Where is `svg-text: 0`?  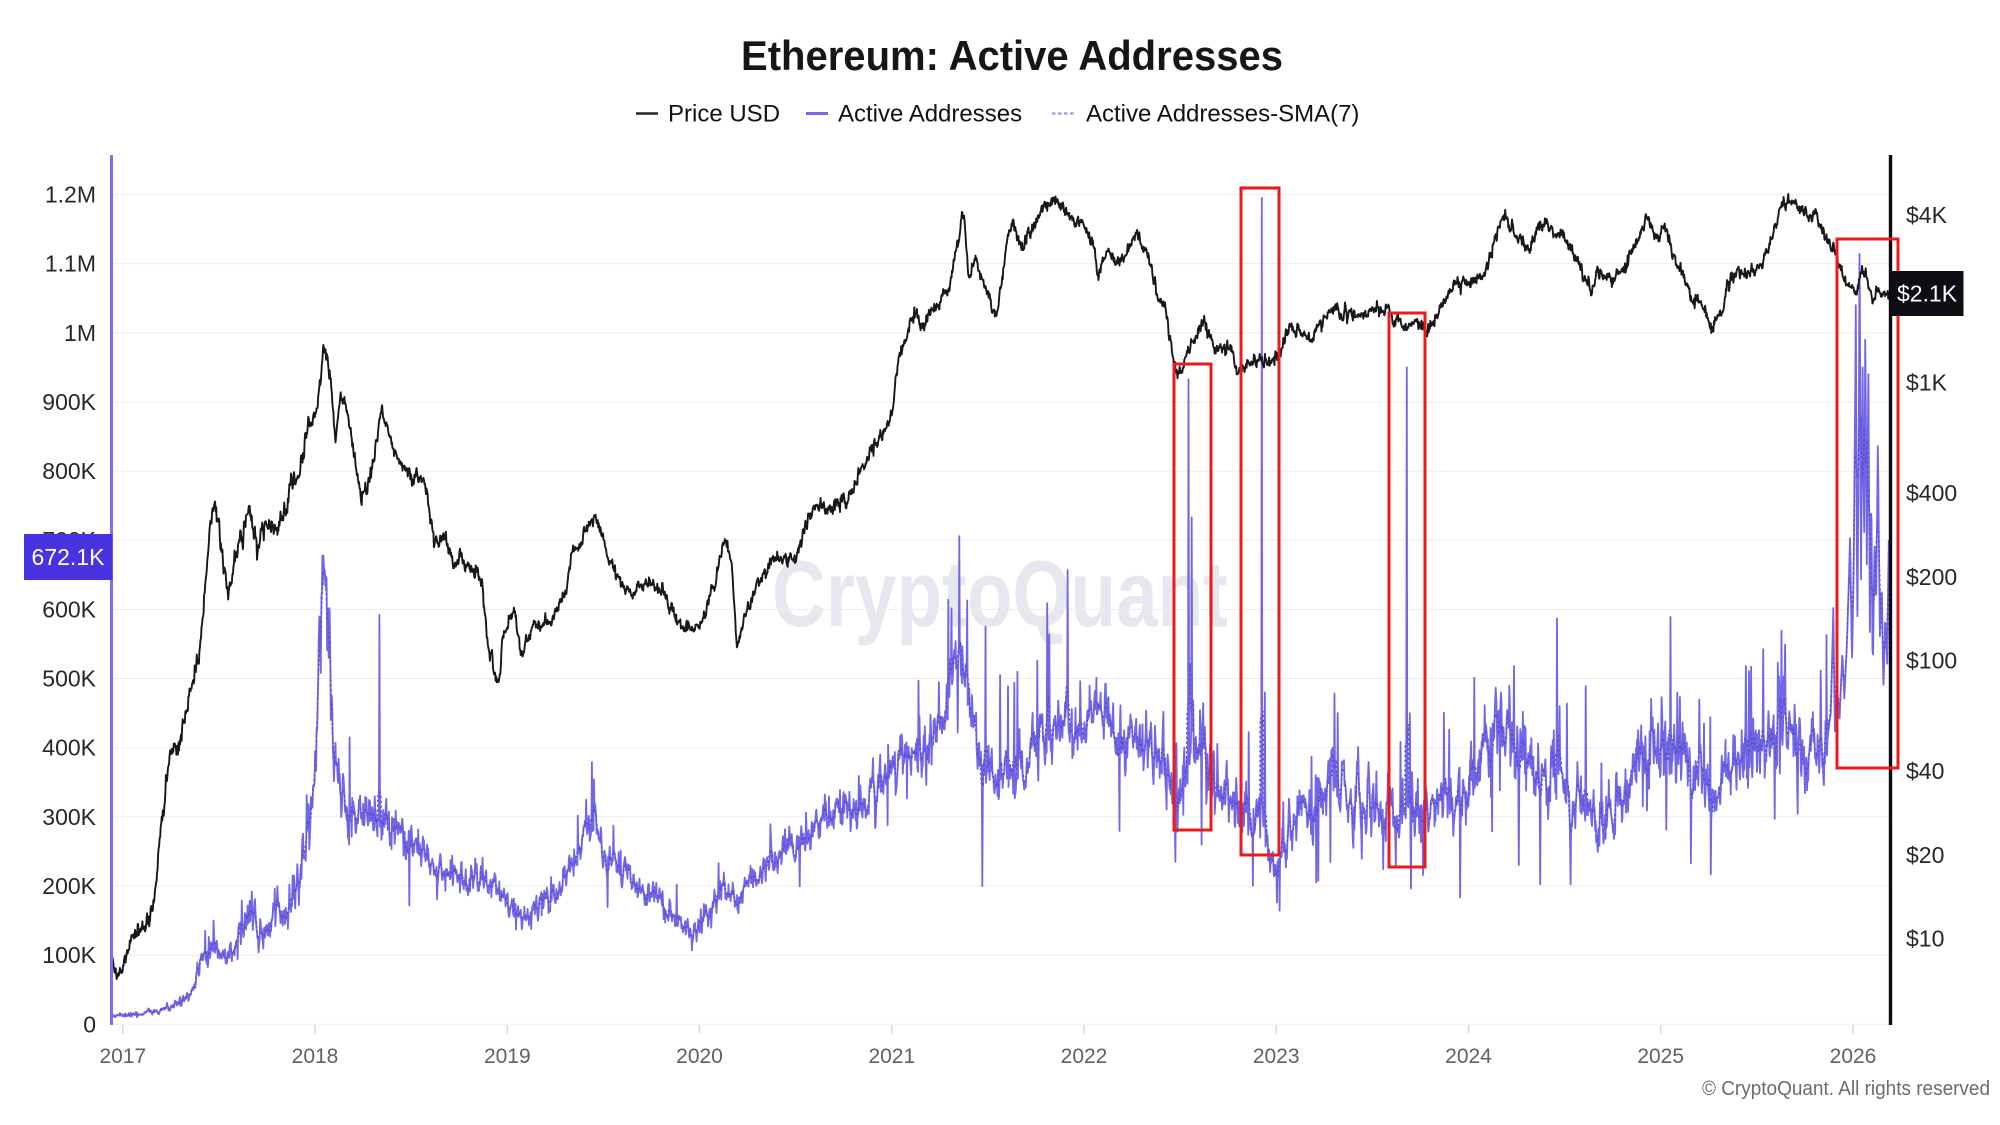 svg-text: 0 is located at coordinates (89, 1024).